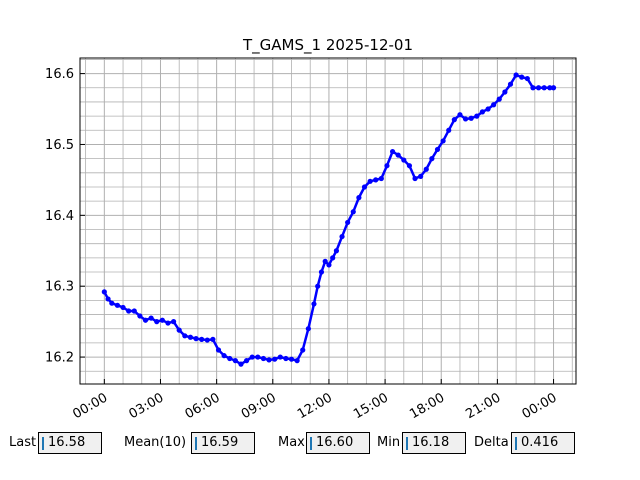 The width and height of the screenshot is (640, 480). I want to click on stat-field-min: 16.18, so click(434, 443).